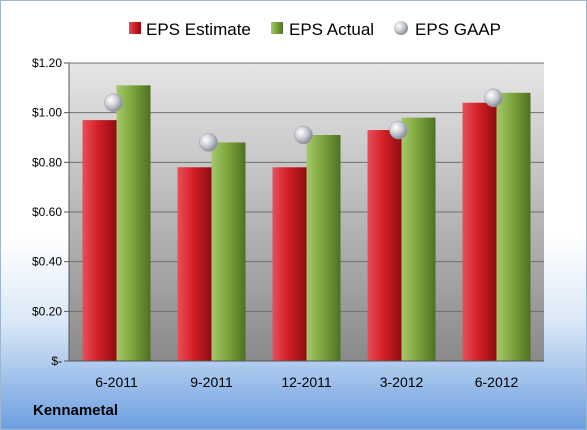  What do you see at coordinates (56, 361) in the screenshot?
I see `y-tick-label: $-` at bounding box center [56, 361].